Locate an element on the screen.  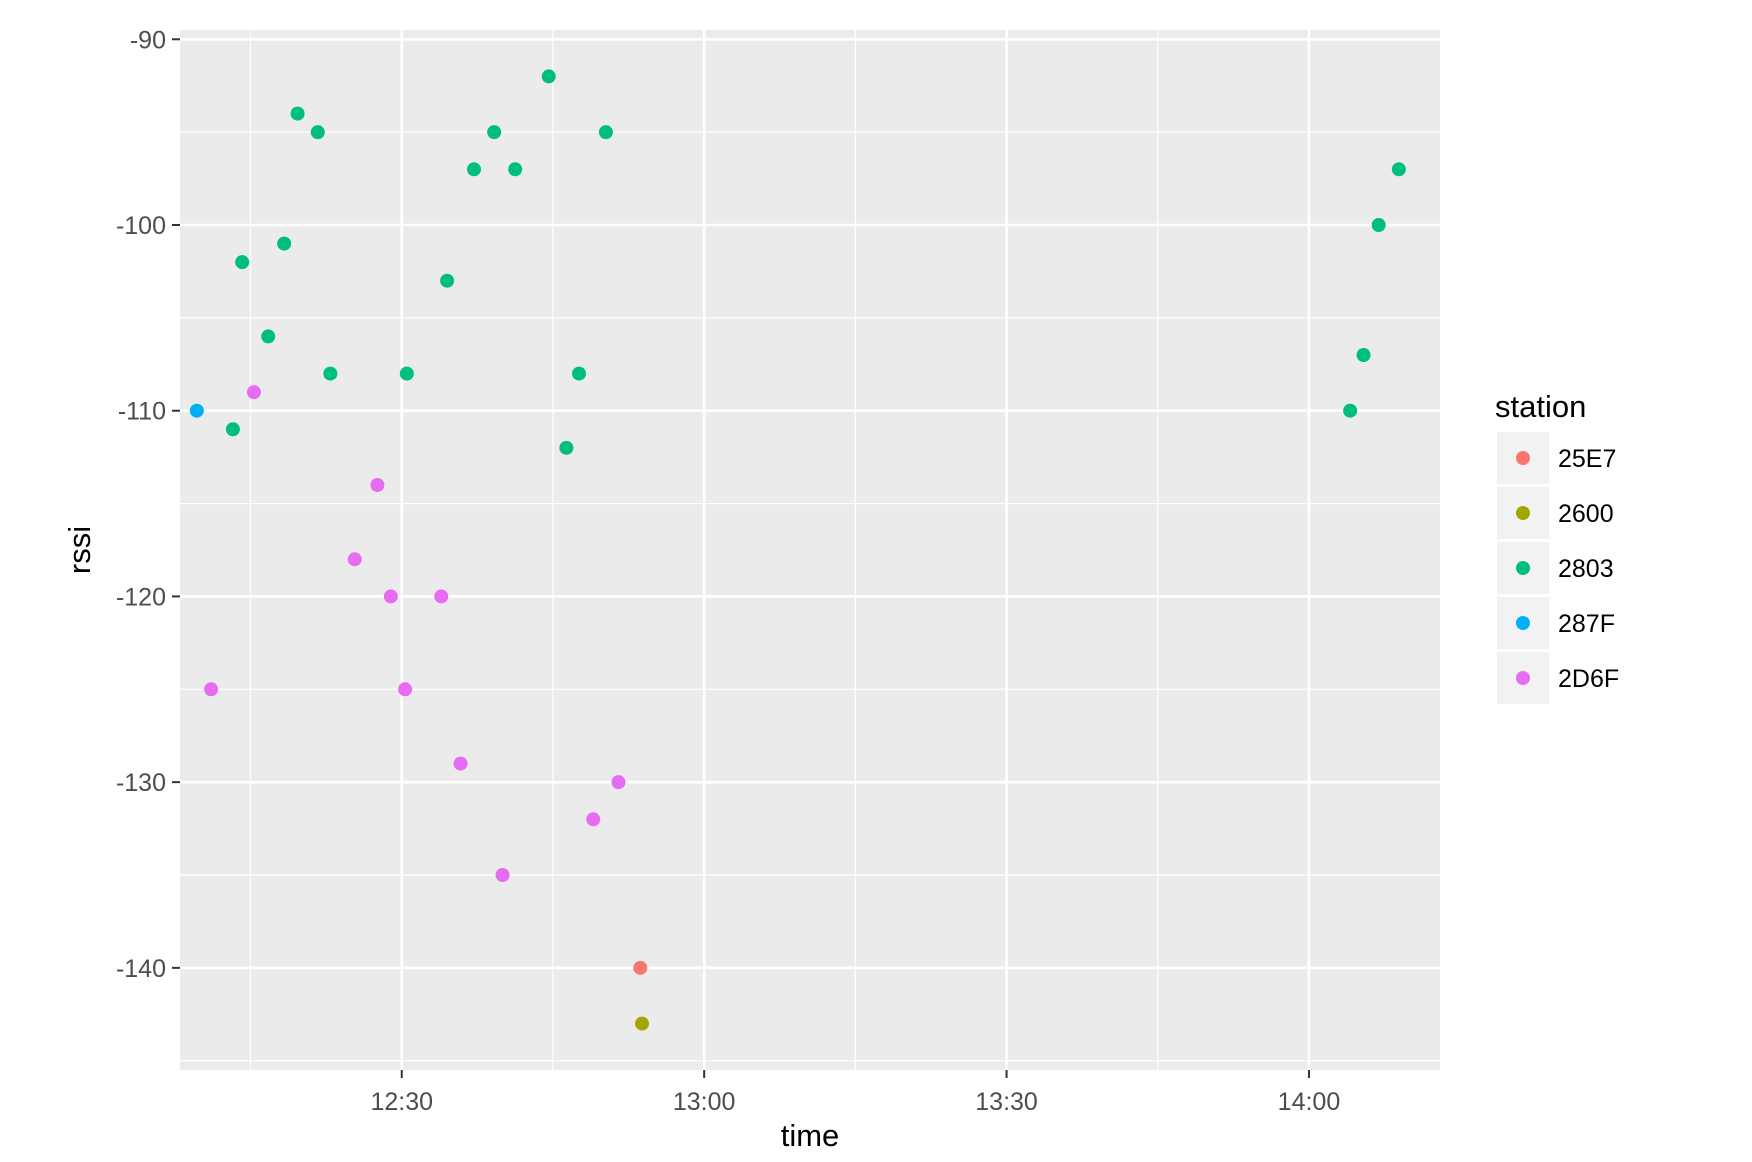
x-tick-label: 12:30 is located at coordinates (401, 1102).